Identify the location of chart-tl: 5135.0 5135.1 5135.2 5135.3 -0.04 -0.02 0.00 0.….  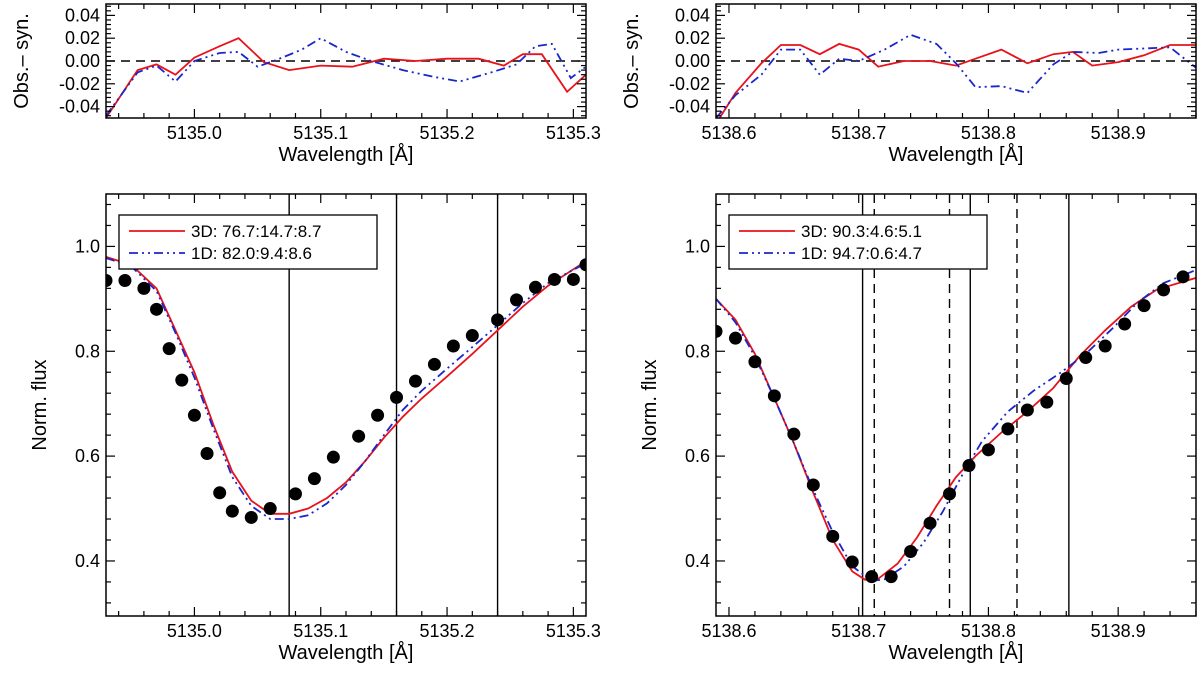
(306, 84).